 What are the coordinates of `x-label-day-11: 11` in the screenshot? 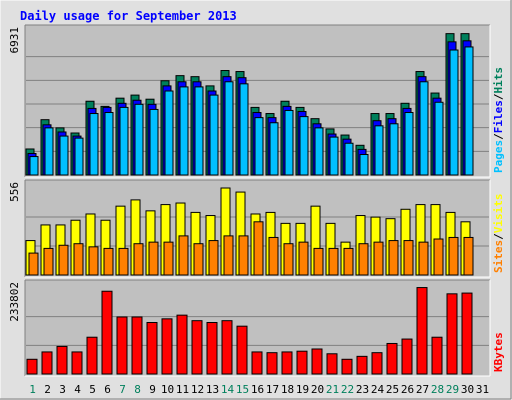 It's located at (182, 389).